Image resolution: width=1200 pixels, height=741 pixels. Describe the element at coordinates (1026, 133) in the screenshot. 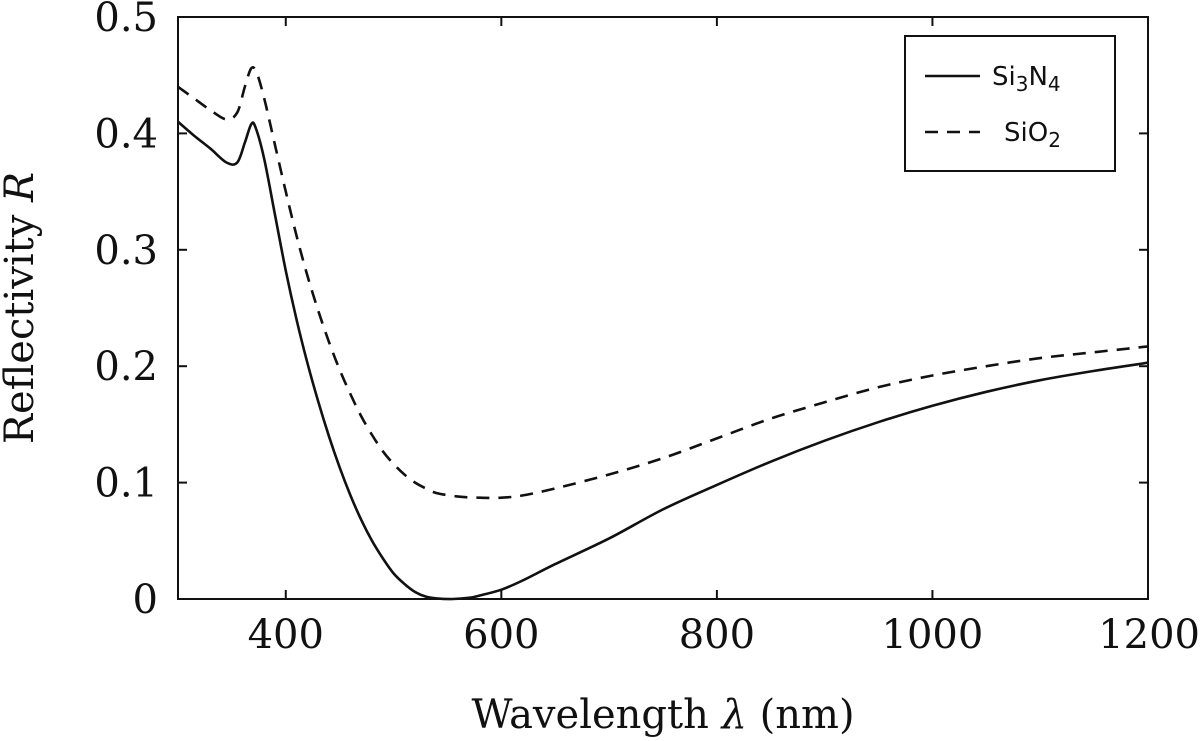

I see `legend-sio2-a: SiO` at that location.